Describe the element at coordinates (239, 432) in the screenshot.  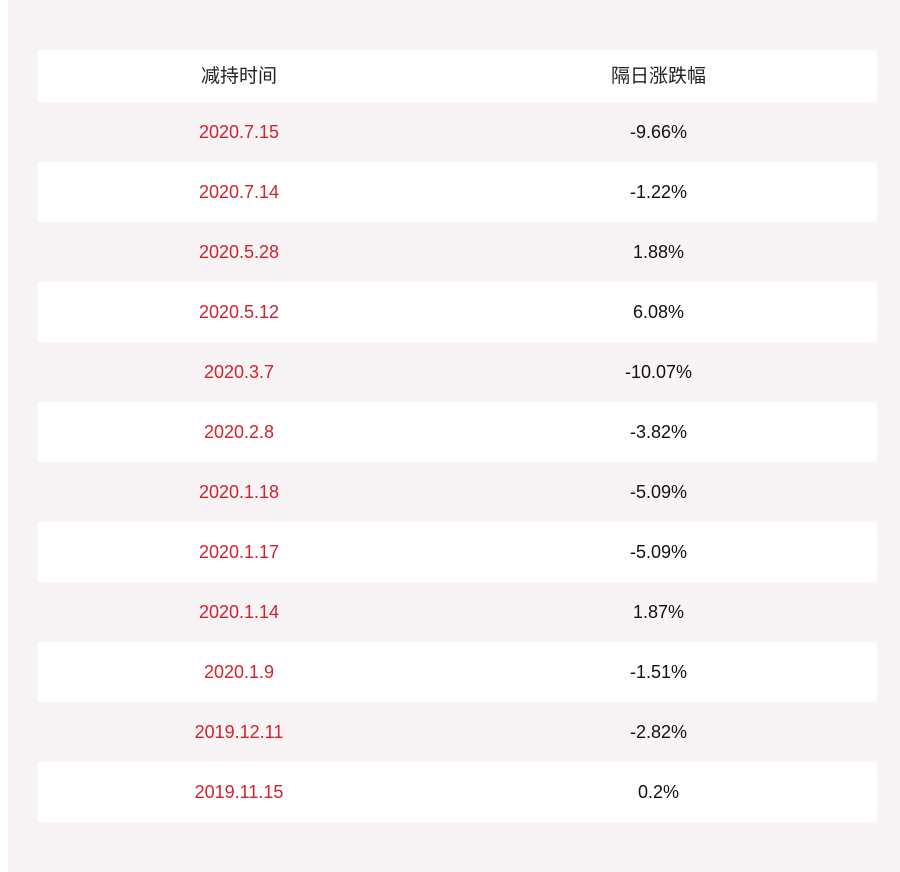
I see `row-date: 2020.2.8` at that location.